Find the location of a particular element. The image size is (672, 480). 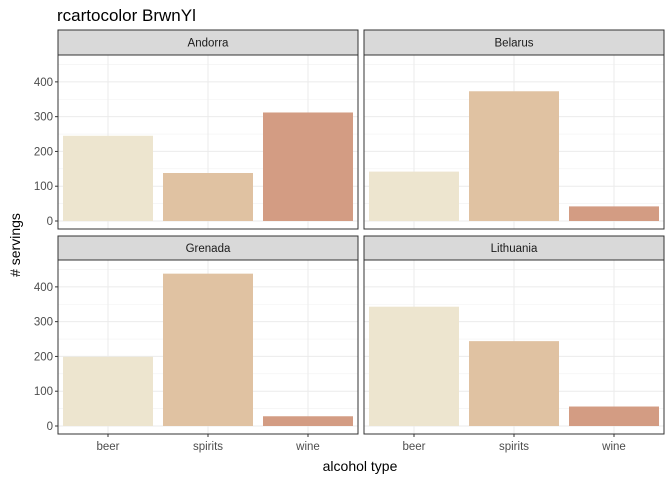

facet-strip-label: Andorra is located at coordinates (209, 44).